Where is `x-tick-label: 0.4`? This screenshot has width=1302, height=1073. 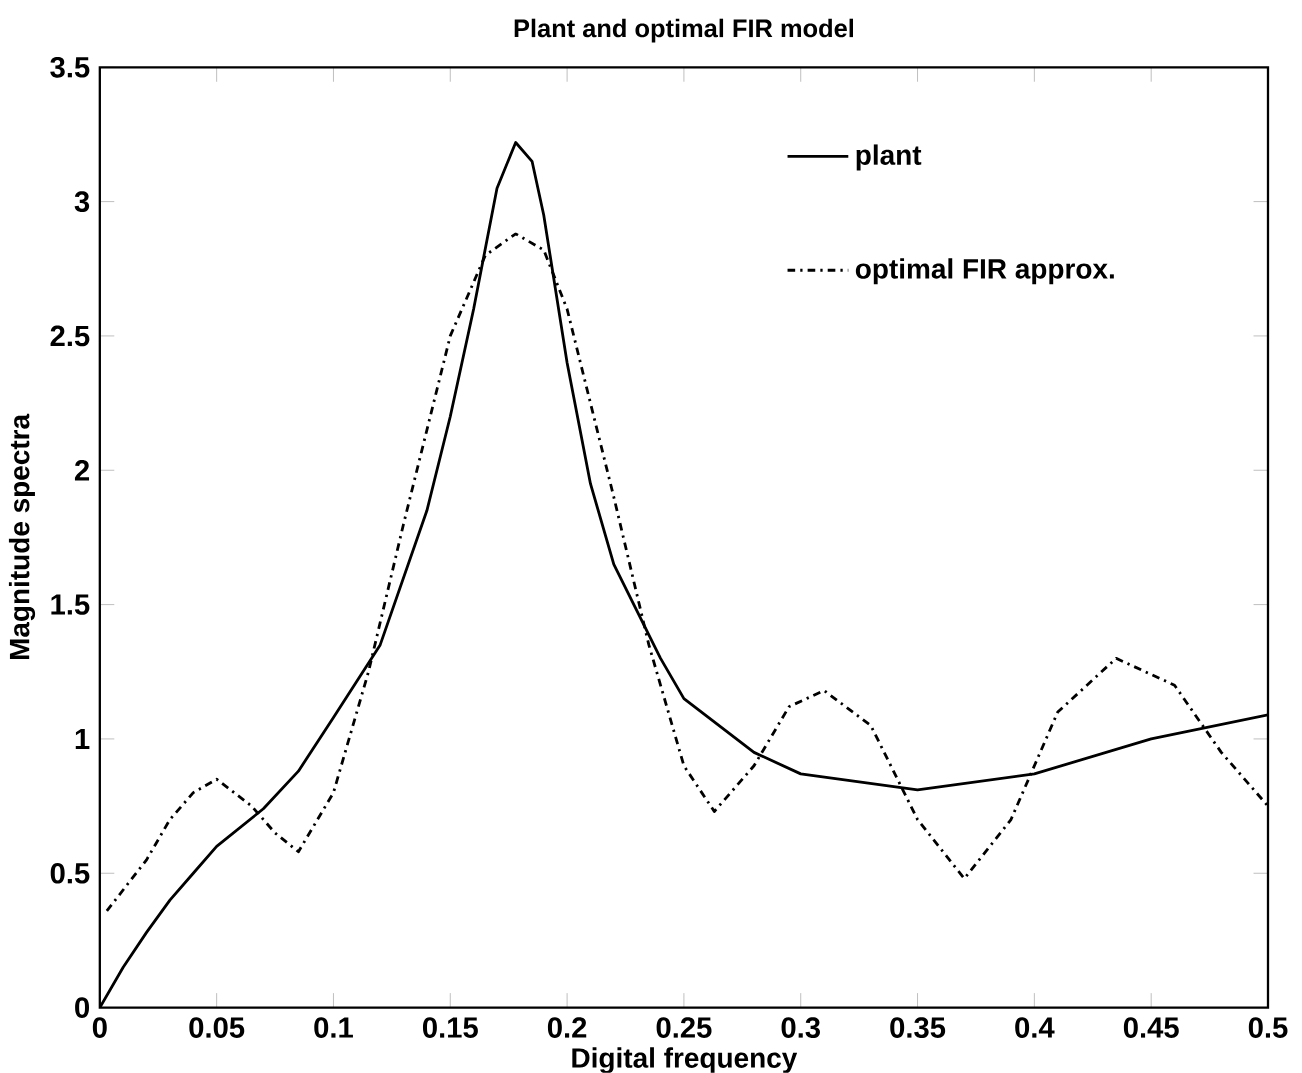 x-tick-label: 0.4 is located at coordinates (1035, 1028).